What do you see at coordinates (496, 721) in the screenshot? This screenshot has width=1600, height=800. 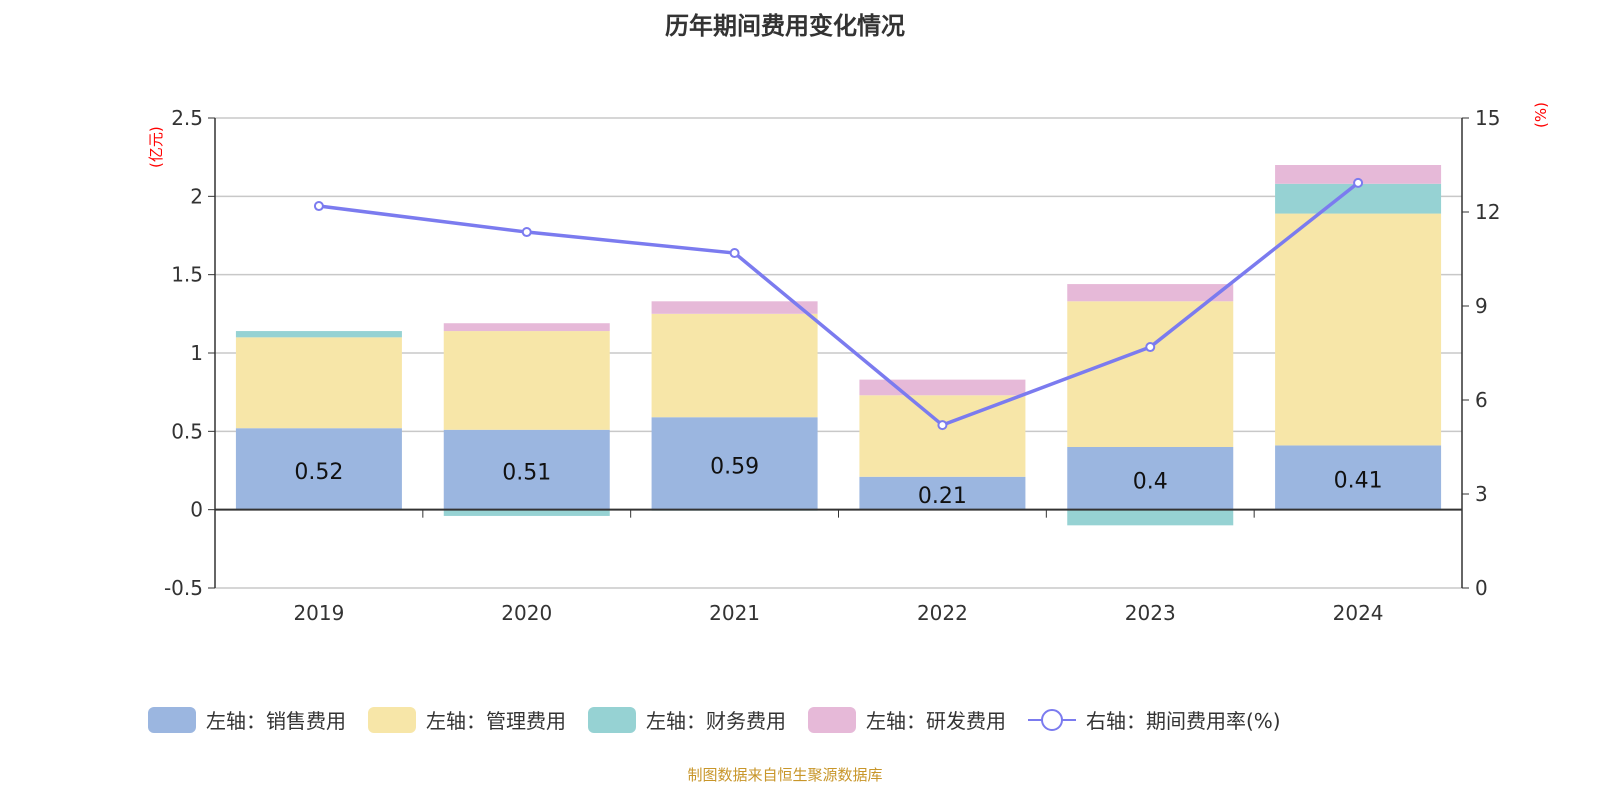 I see `legend-label: 左轴：管理费用` at bounding box center [496, 721].